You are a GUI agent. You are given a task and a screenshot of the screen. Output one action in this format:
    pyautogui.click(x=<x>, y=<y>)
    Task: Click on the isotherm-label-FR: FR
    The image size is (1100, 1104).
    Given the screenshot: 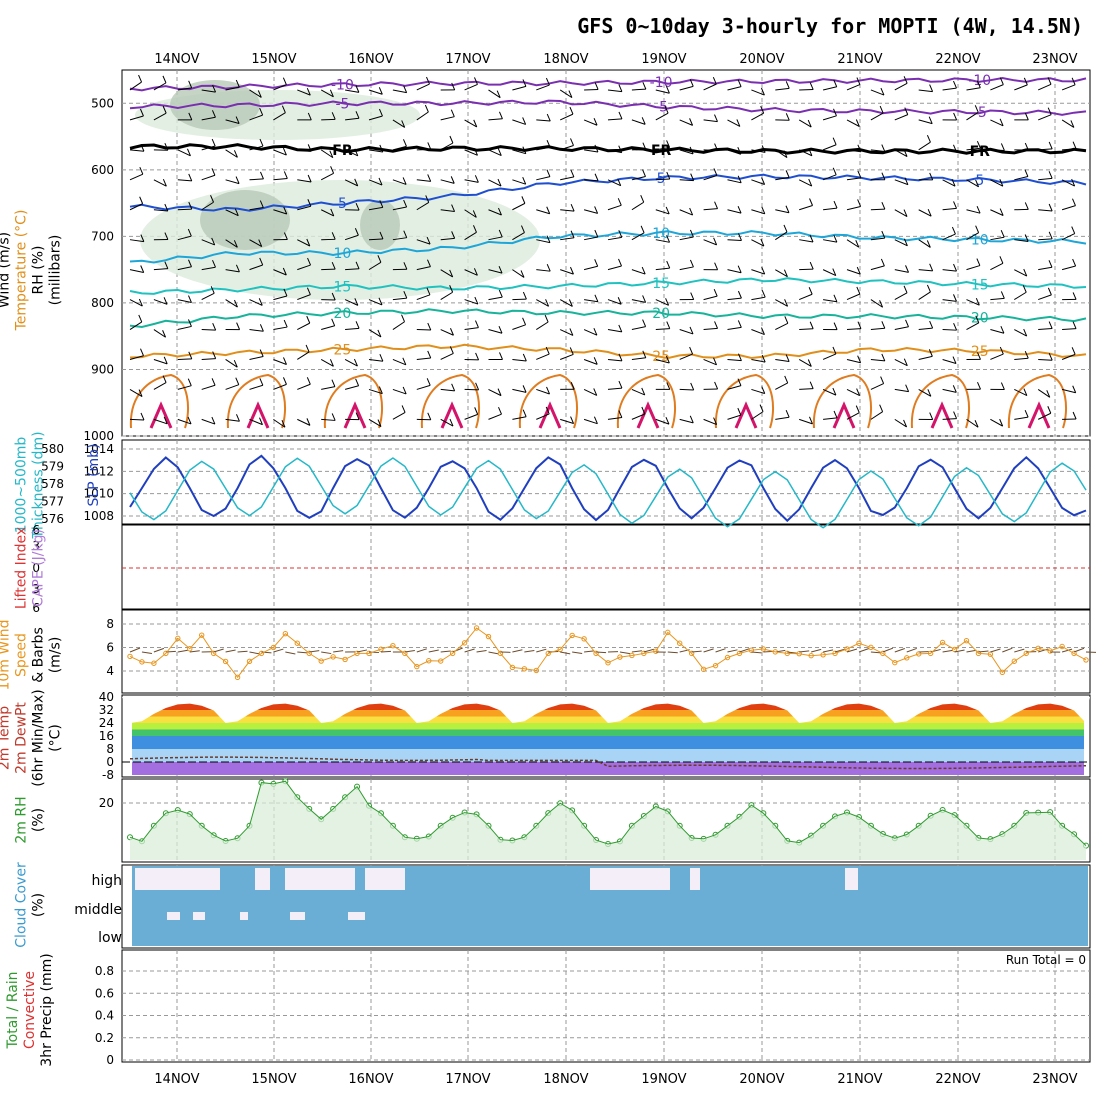 What is the action you would take?
    pyautogui.click(x=342, y=151)
    